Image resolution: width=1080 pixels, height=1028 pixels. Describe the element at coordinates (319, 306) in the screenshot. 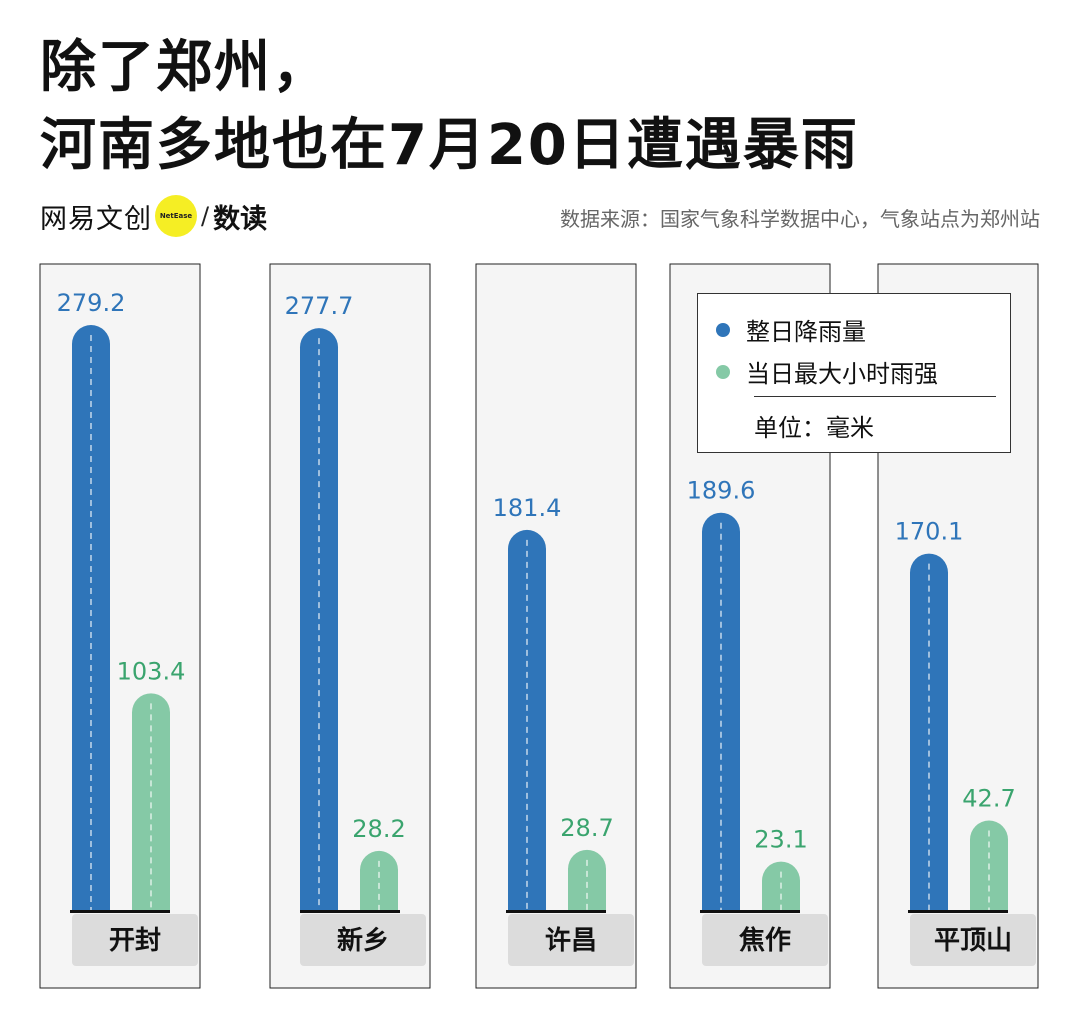

I see `data-label-total: 277.7` at that location.